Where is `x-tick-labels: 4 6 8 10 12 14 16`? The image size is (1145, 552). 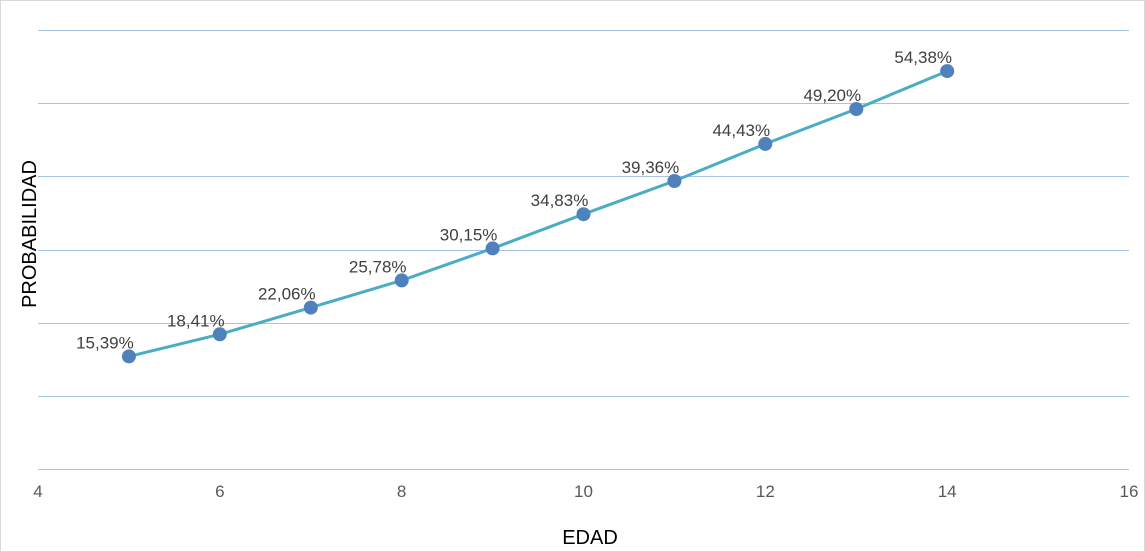
x-tick-labels: 4 6 8 10 12 14 16 is located at coordinates (585, 491).